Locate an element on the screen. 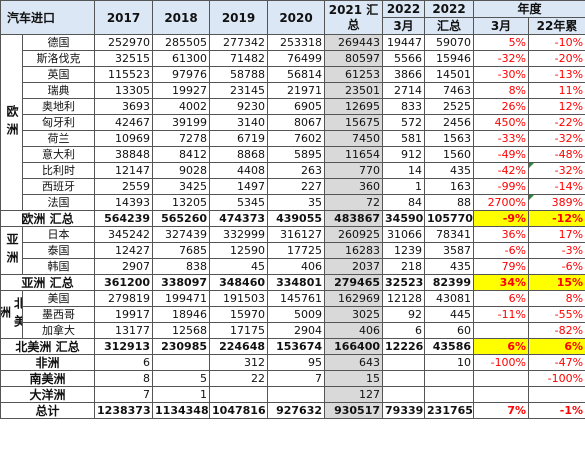 This screenshot has height=455, width=585. cell-value: 61300 is located at coordinates (181, 58).